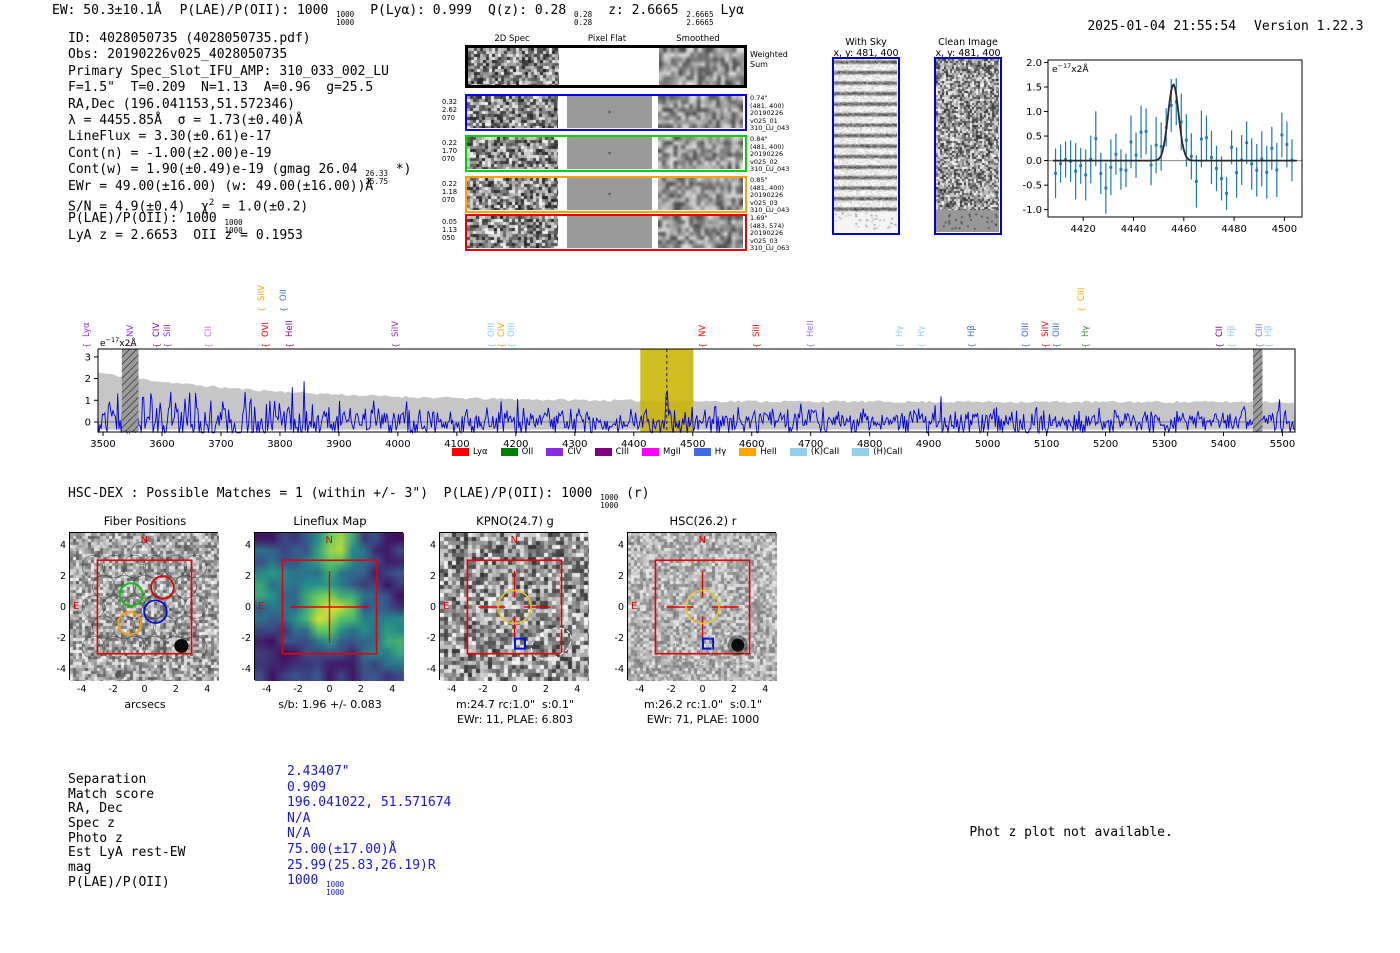 Image resolution: width=1400 pixels, height=953 pixels. What do you see at coordinates (138, 207) in the screenshot?
I see `info-seg: S/N = 4.9(±0.4) χ` at bounding box center [138, 207].